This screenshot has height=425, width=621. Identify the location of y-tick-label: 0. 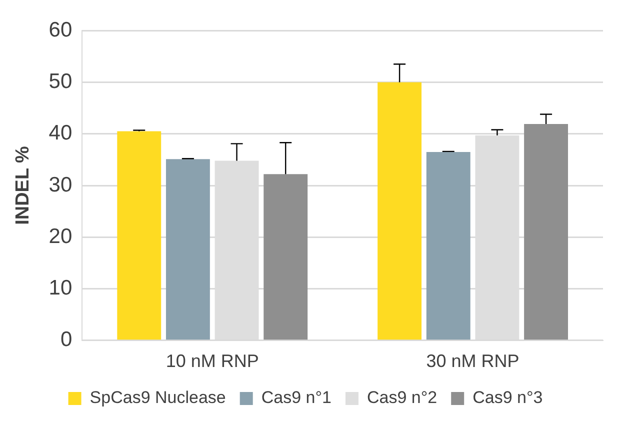
(66, 340).